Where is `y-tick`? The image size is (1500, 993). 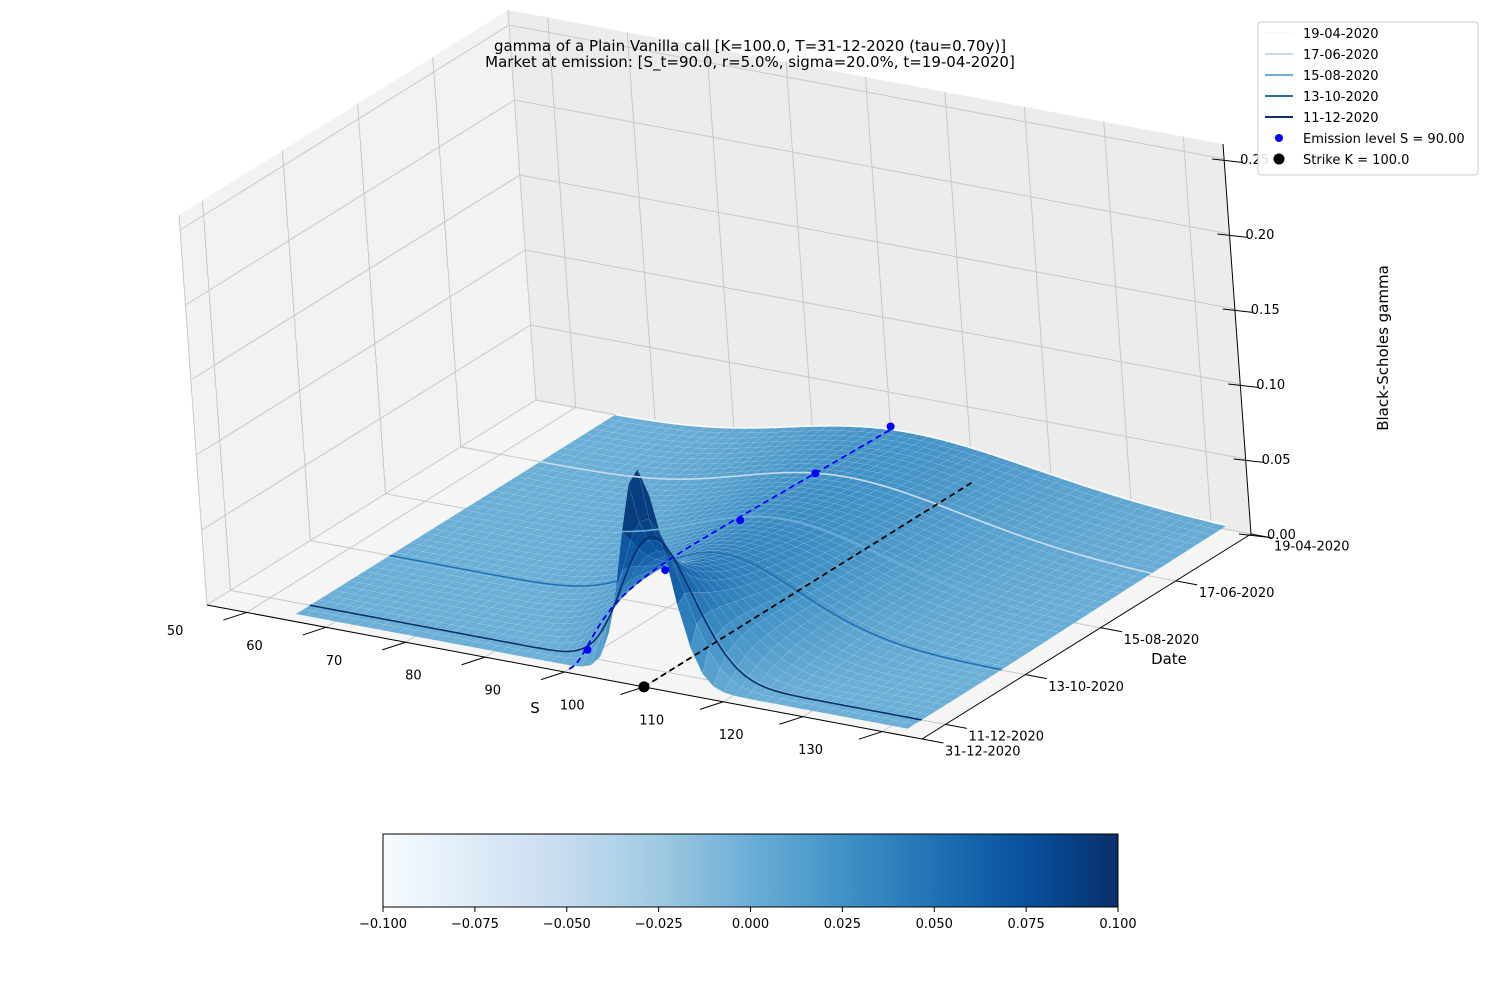 y-tick is located at coordinates (956, 726).